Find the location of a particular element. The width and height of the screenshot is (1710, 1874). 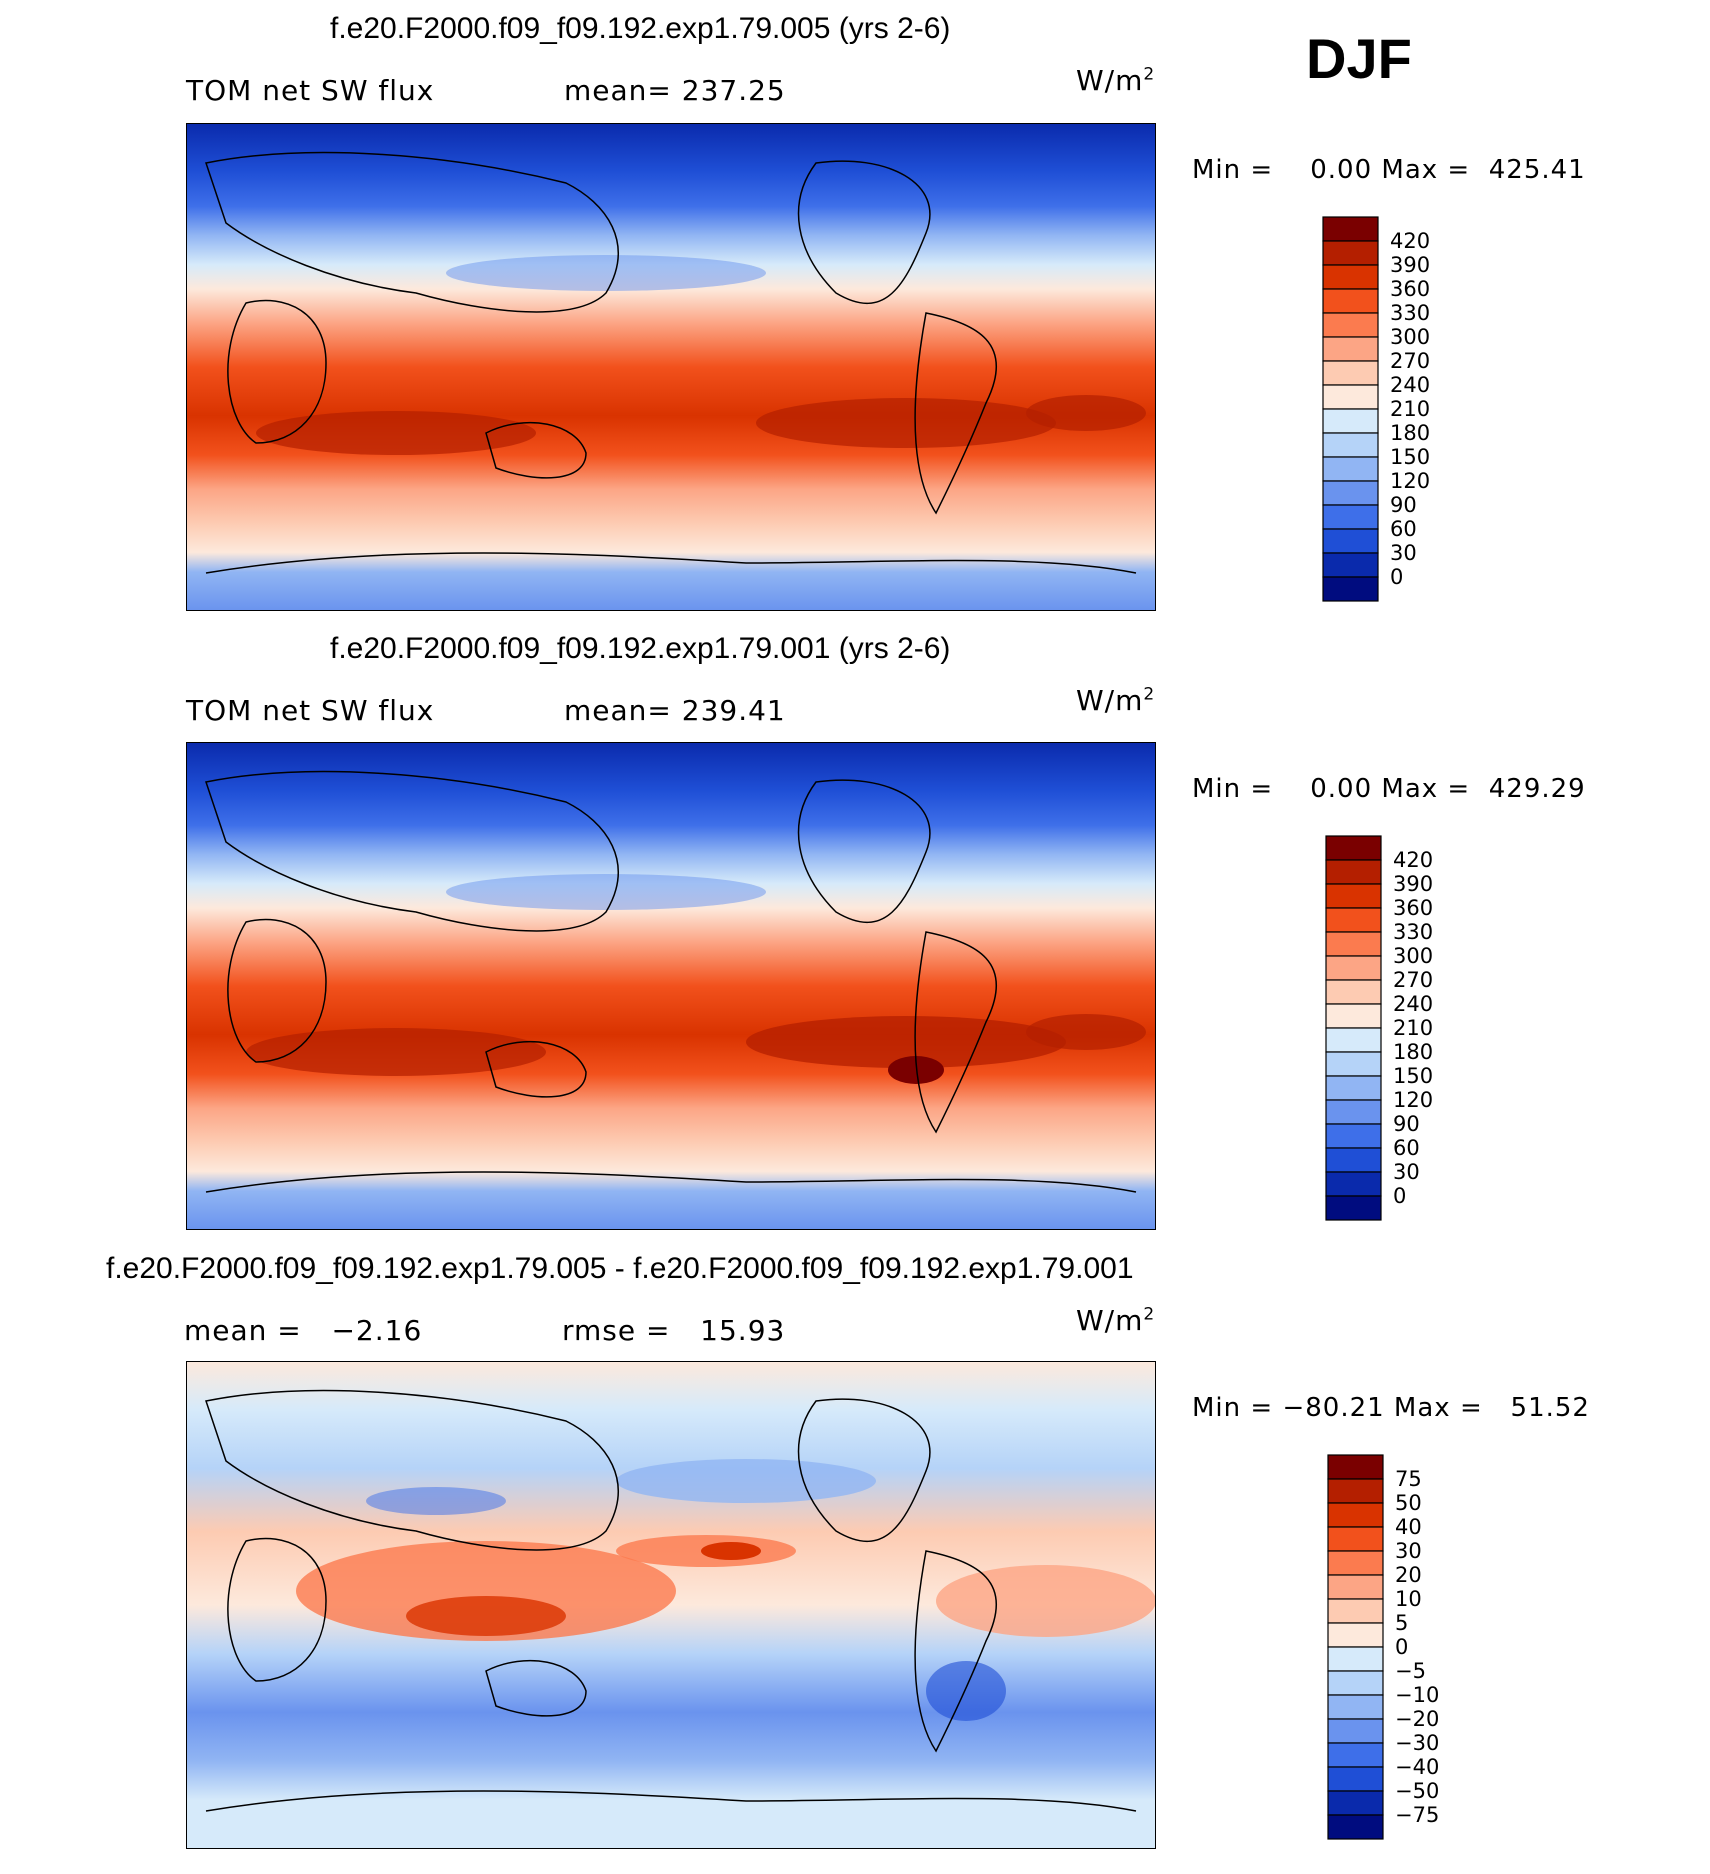

colorbar-1-tick-label: 90 is located at coordinates (1403, 505).